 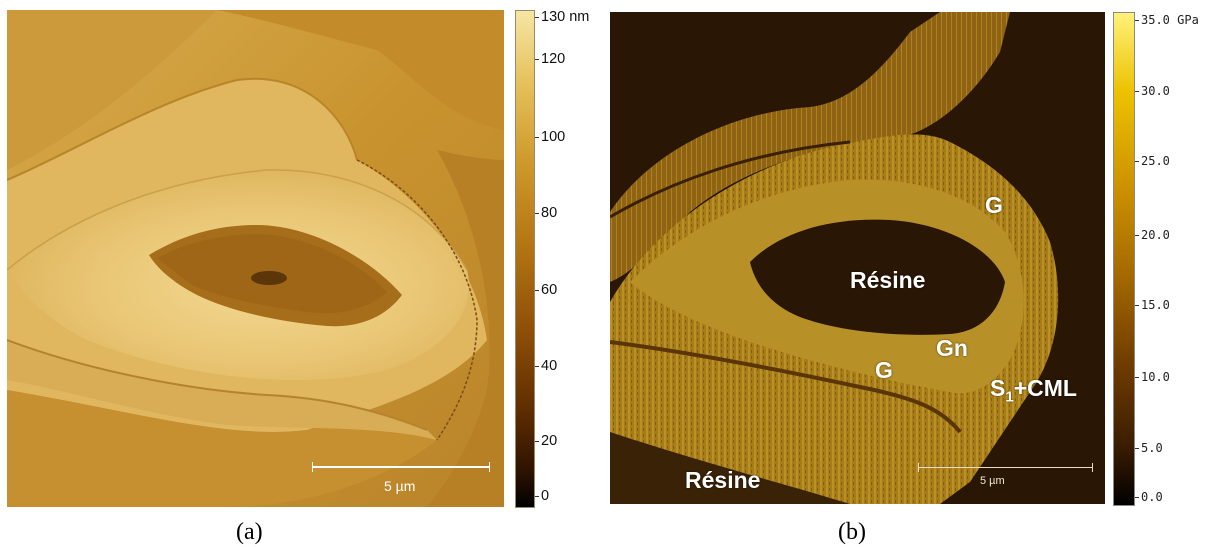 What do you see at coordinates (545, 496) in the screenshot?
I see `colorbar-tick: 0` at bounding box center [545, 496].